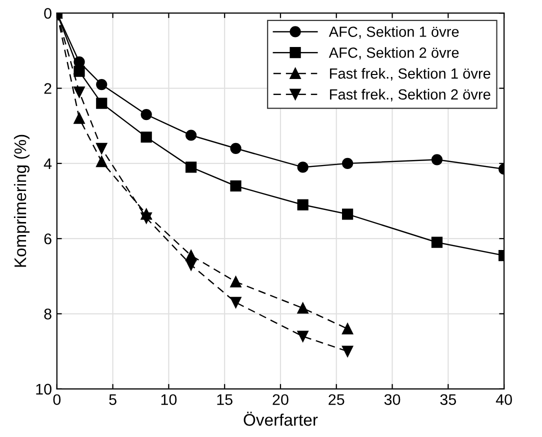  I want to click on legend-label: AFC, Sektion 2 övre, so click(393, 53).